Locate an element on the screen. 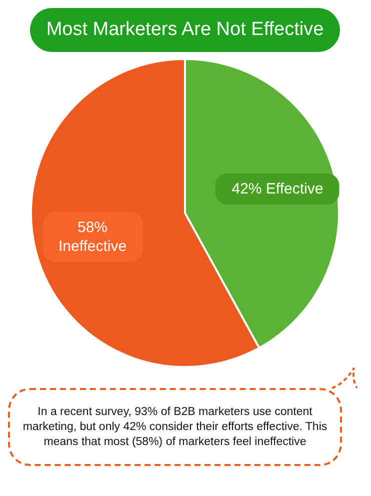 The height and width of the screenshot is (496, 371). data-label: 58% is located at coordinates (92, 227).